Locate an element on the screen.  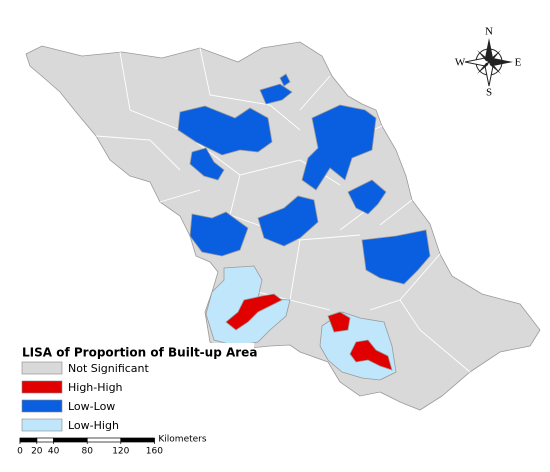
scale-unit: Kilometers is located at coordinates (182, 440).